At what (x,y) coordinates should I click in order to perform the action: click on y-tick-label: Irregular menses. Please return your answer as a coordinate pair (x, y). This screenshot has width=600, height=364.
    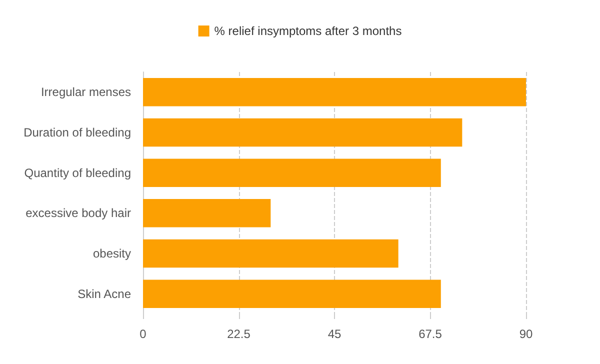
    Looking at the image, I should click on (85, 92).